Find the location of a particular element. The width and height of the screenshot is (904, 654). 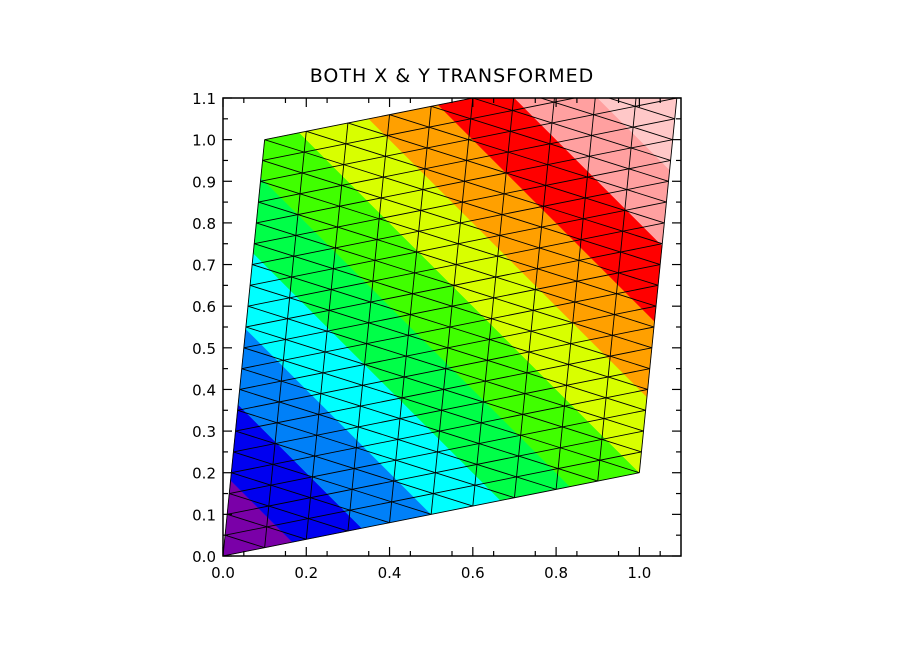

y-tick-label: 0.0 is located at coordinates (204, 557).